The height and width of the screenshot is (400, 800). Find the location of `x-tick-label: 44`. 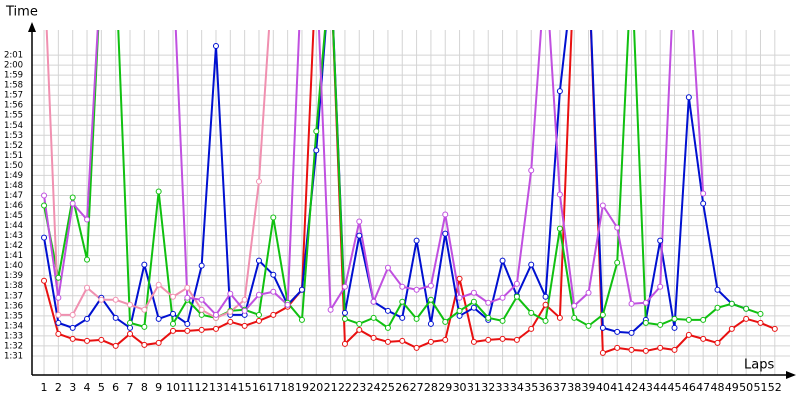

x-tick-label: 44 is located at coordinates (660, 387).